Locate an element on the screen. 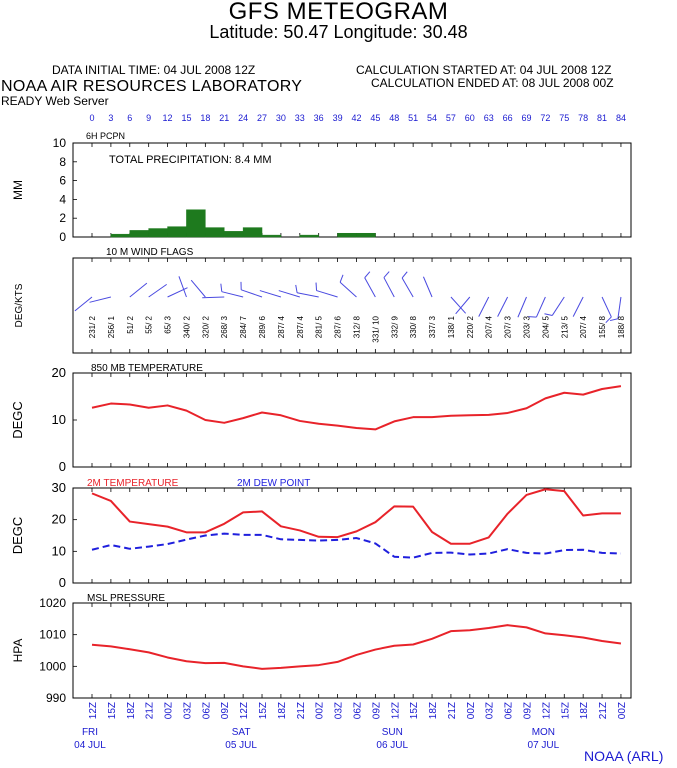  forecast-hour-label: 51 is located at coordinates (413, 118).